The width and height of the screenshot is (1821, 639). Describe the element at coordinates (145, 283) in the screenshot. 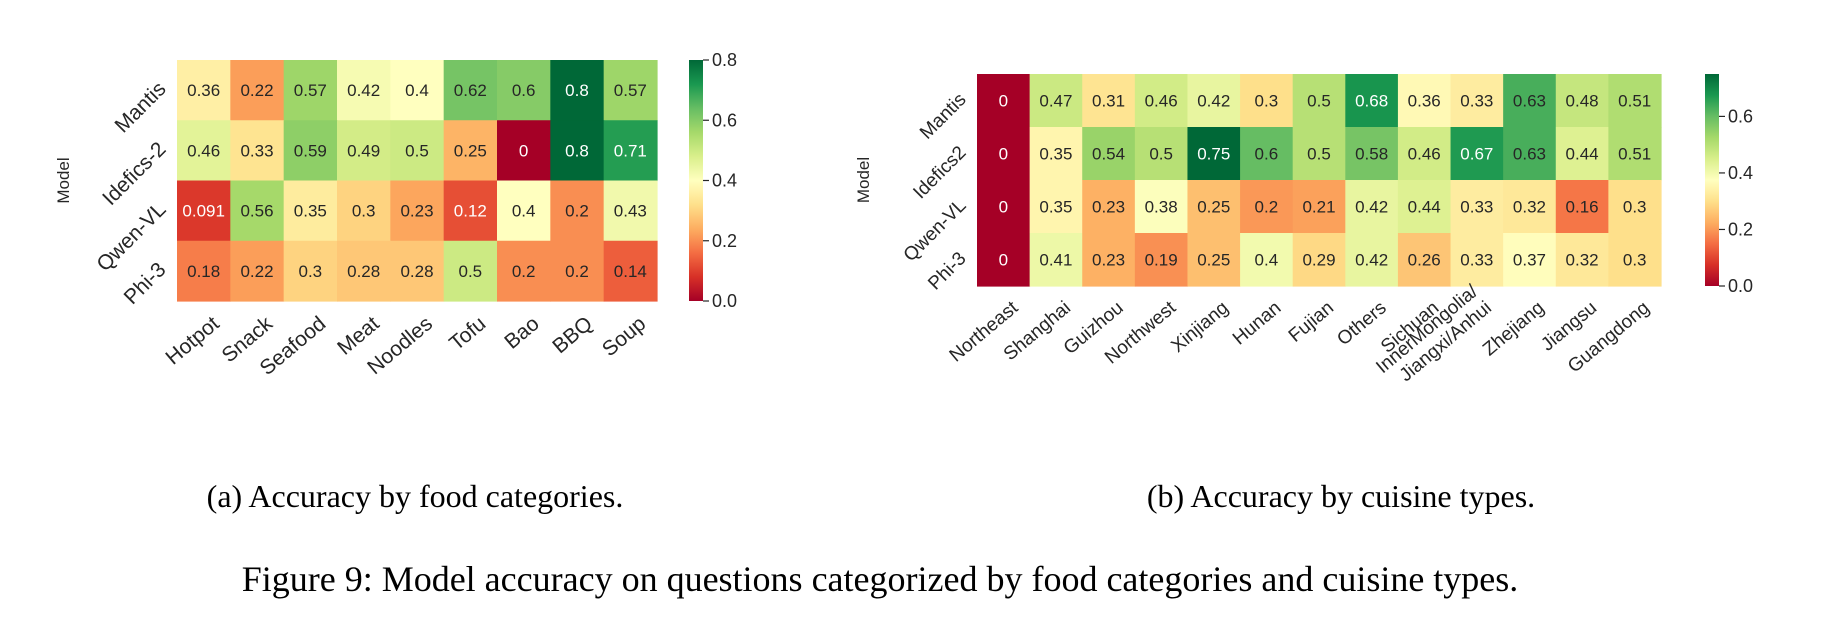

I see `row-label-phi-3: Phi-3` at that location.